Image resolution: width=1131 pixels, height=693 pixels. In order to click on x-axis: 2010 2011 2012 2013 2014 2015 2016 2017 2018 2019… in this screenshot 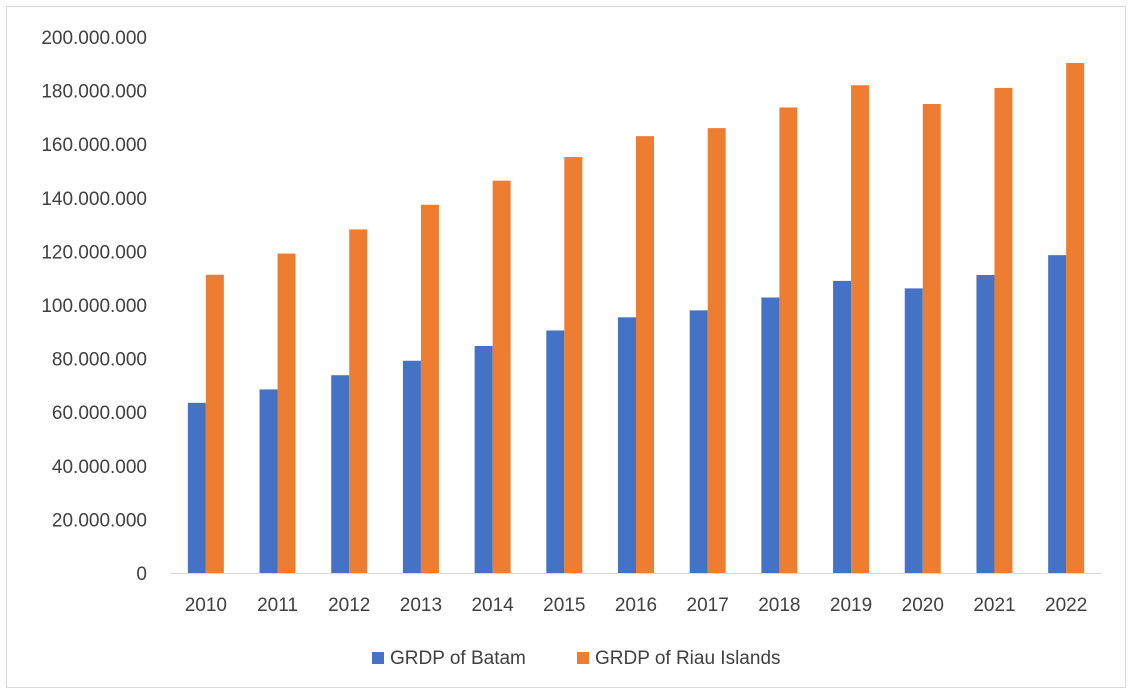, I will do `click(636, 594)`.